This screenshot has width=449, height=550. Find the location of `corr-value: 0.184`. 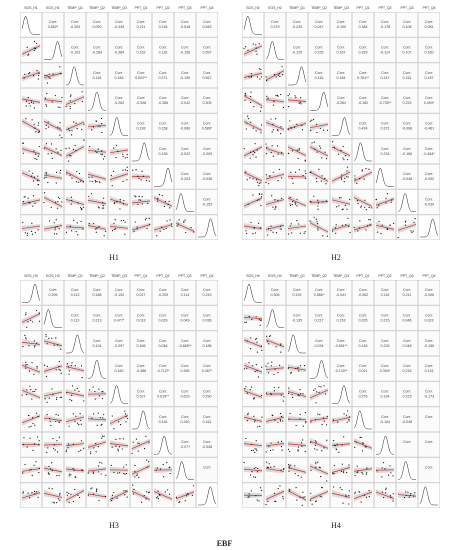

corr-value: 0.184 is located at coordinates (341, 78).